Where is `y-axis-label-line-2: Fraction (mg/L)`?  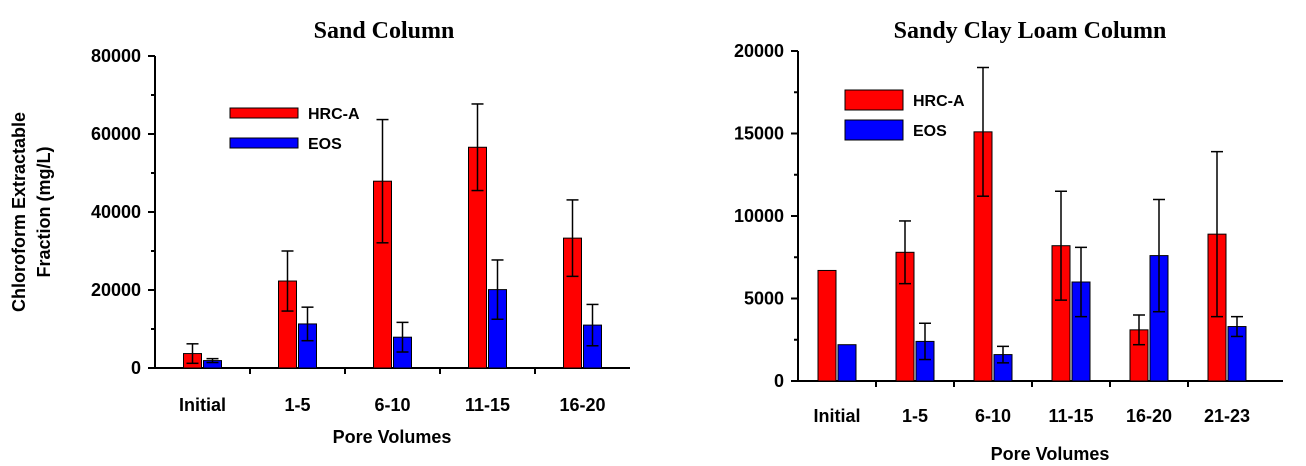 y-axis-label-line-2: Fraction (mg/L) is located at coordinates (44, 212).